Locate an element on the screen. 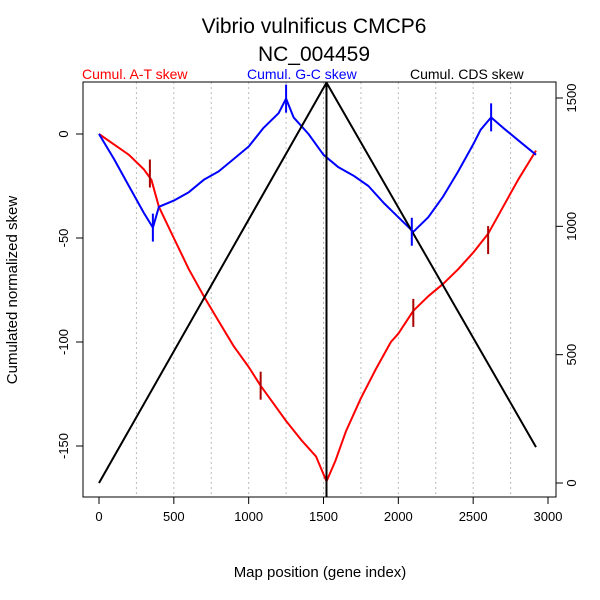  x-tick-label: 2000 is located at coordinates (398, 516).